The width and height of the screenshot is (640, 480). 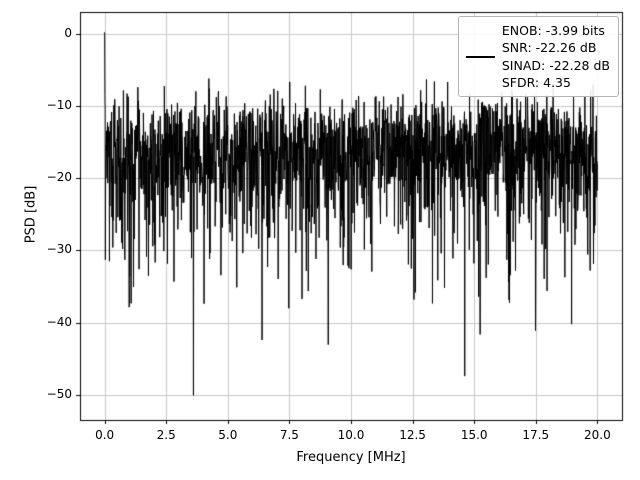 What do you see at coordinates (59, 321) in the screenshot?
I see `y-tick-label: −40` at bounding box center [59, 321].